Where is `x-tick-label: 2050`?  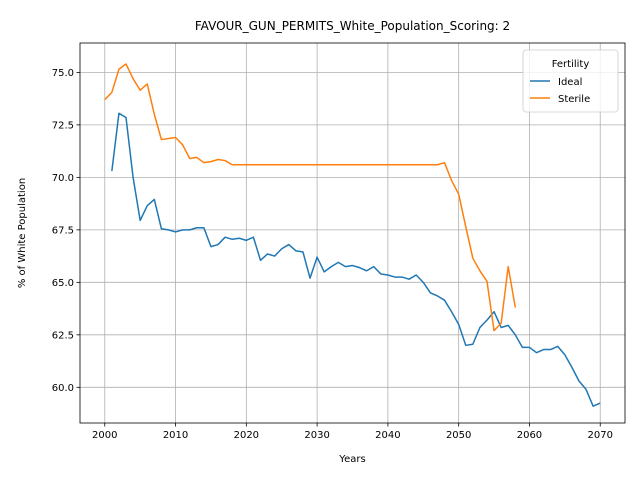 x-tick-label: 2050 is located at coordinates (458, 435).